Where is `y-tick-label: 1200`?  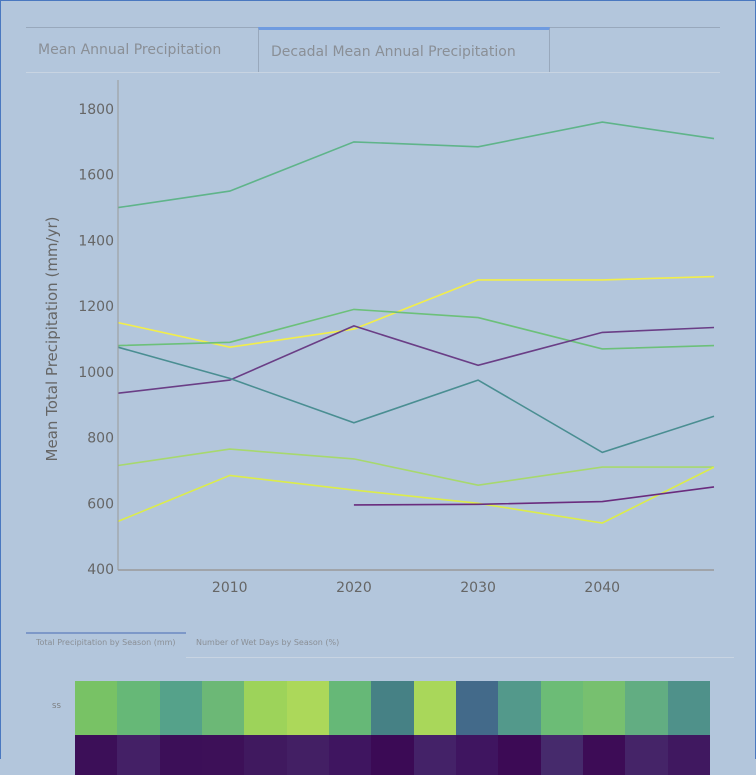
y-tick-label: 1200 is located at coordinates (96, 307).